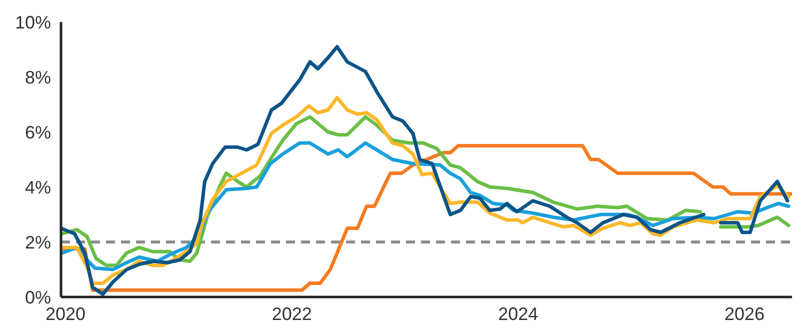  Describe the element at coordinates (37, 187) in the screenshot. I see `y-tick-label: 4%` at that location.